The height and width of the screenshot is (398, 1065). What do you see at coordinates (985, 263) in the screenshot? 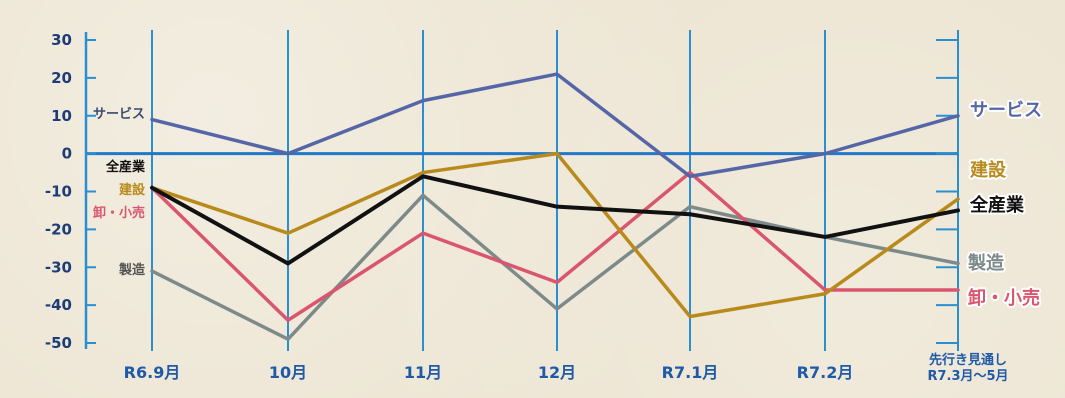
I see `right-label-3: 製造` at bounding box center [985, 263].